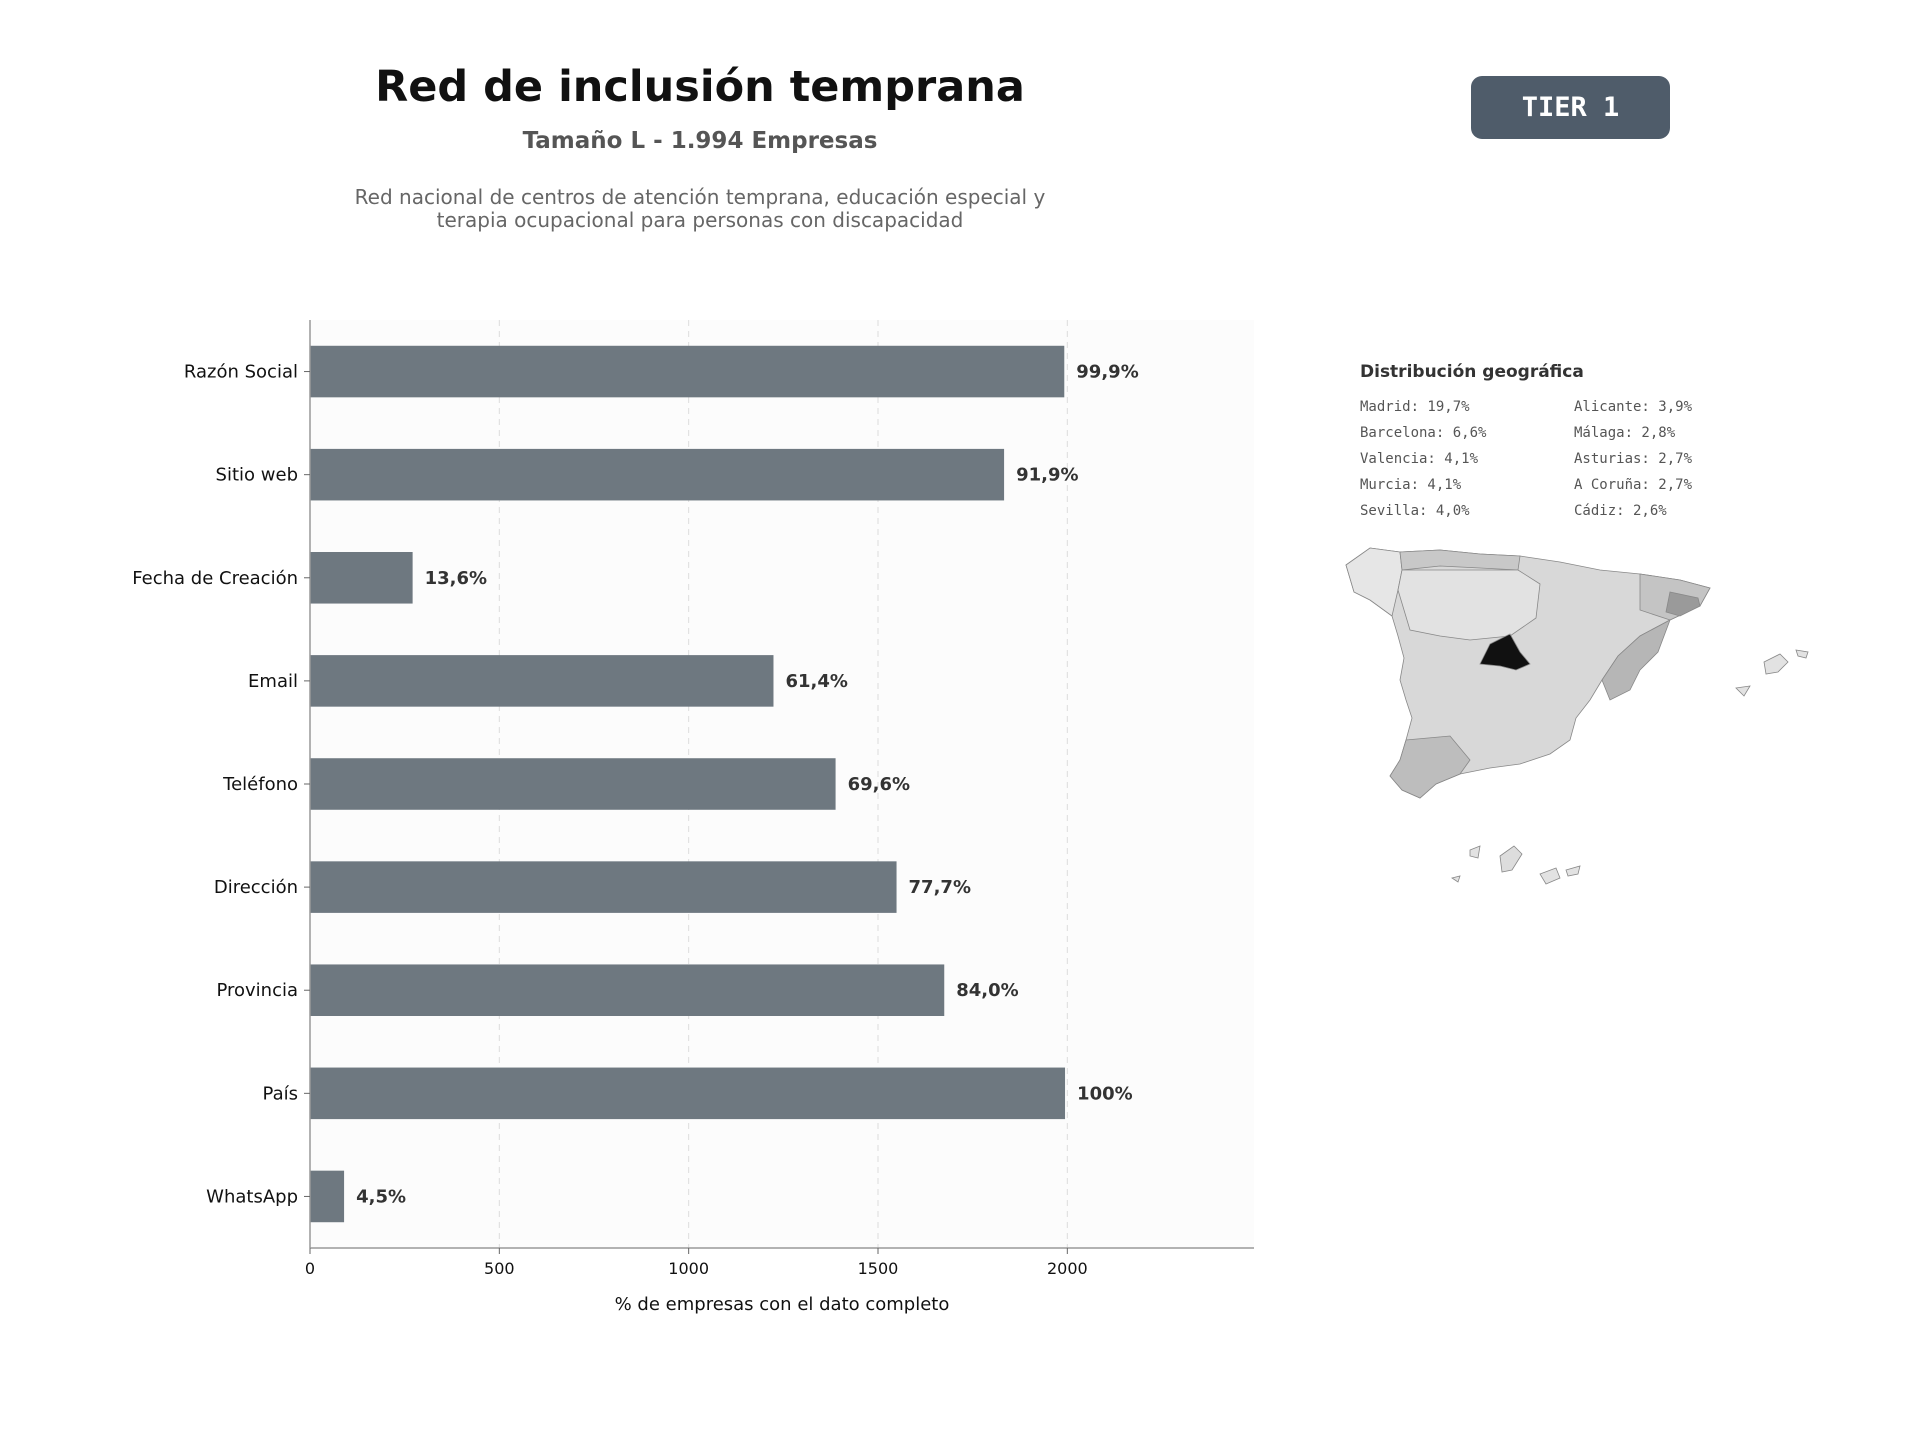  I want to click on chart-title: Red de inclusión temprana, so click(700, 87).